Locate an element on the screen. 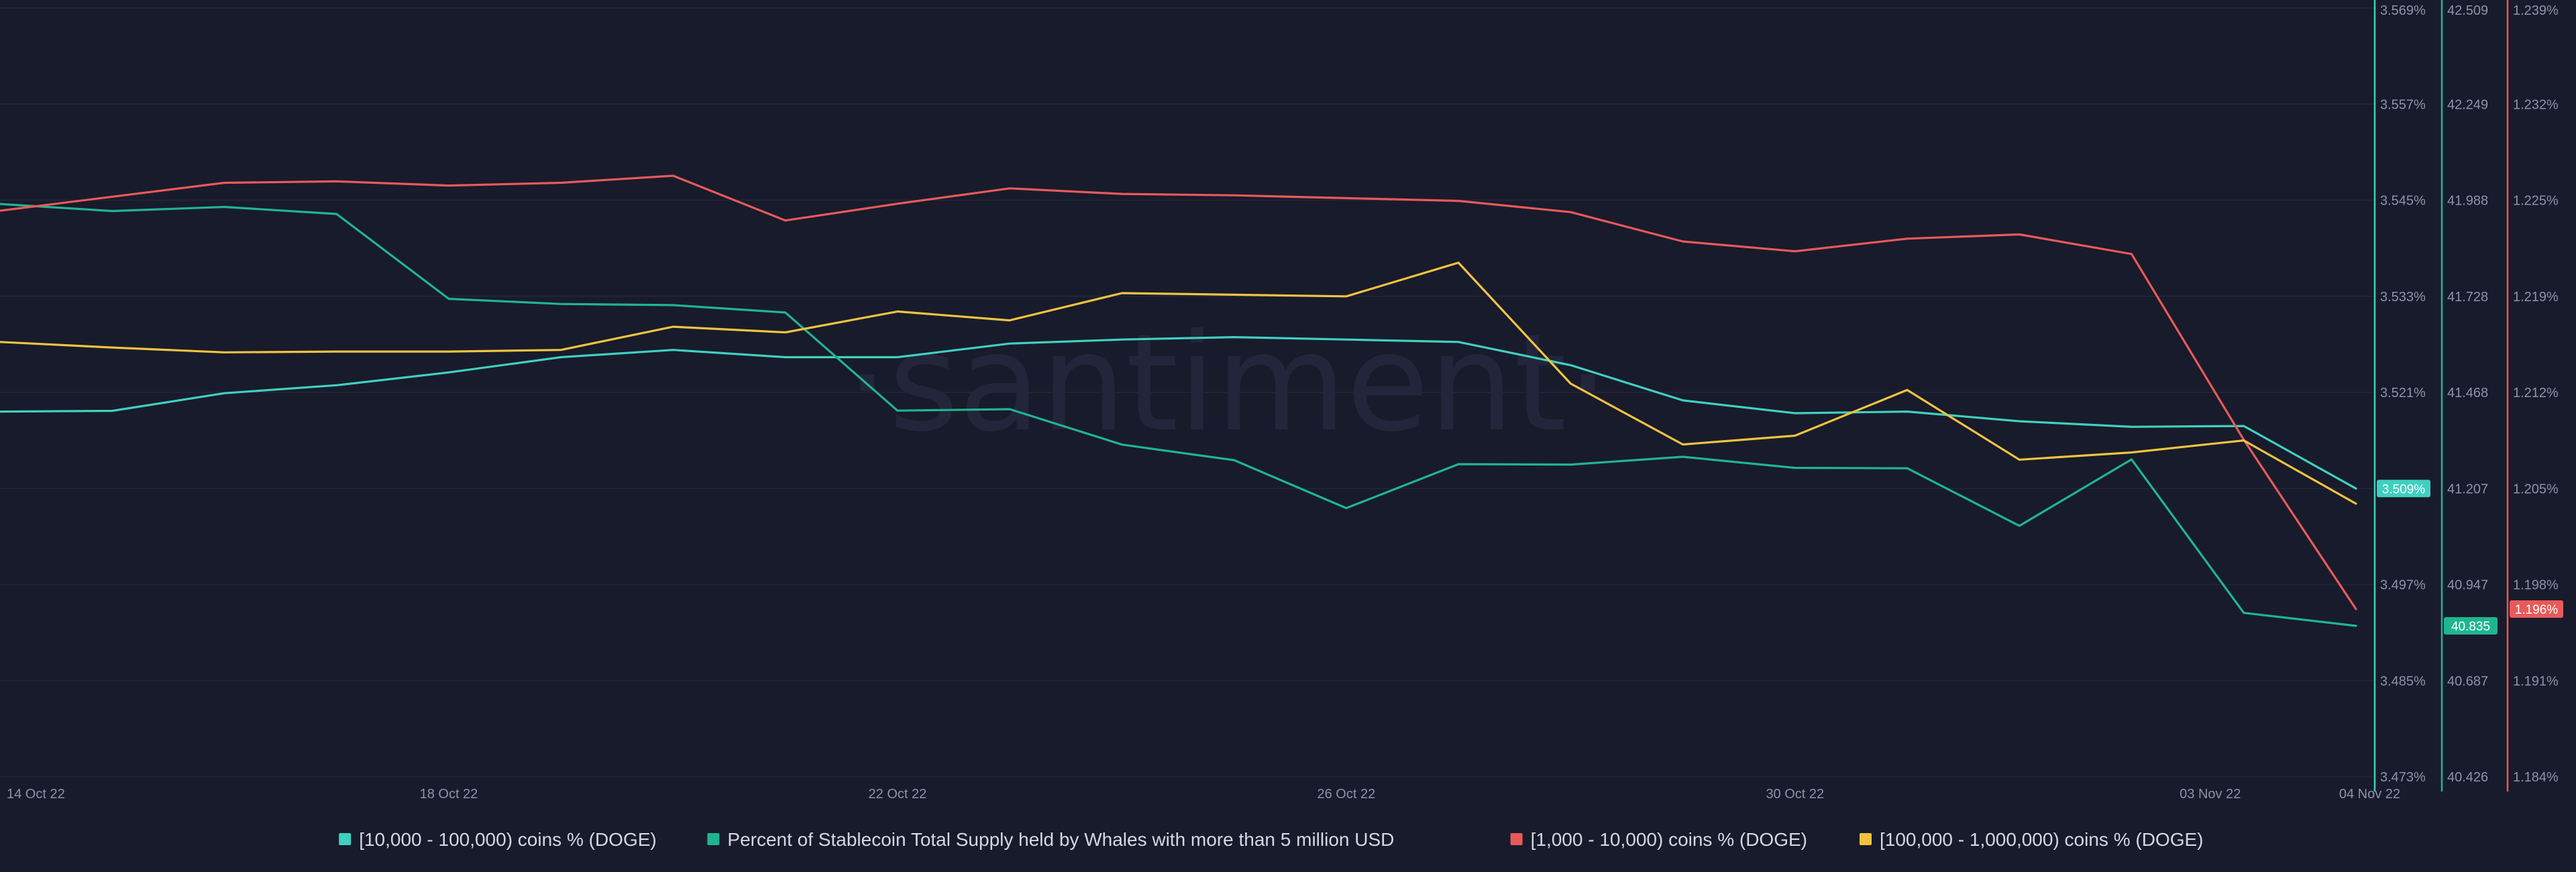  y-tick-label: 1.205% is located at coordinates (2536, 489).